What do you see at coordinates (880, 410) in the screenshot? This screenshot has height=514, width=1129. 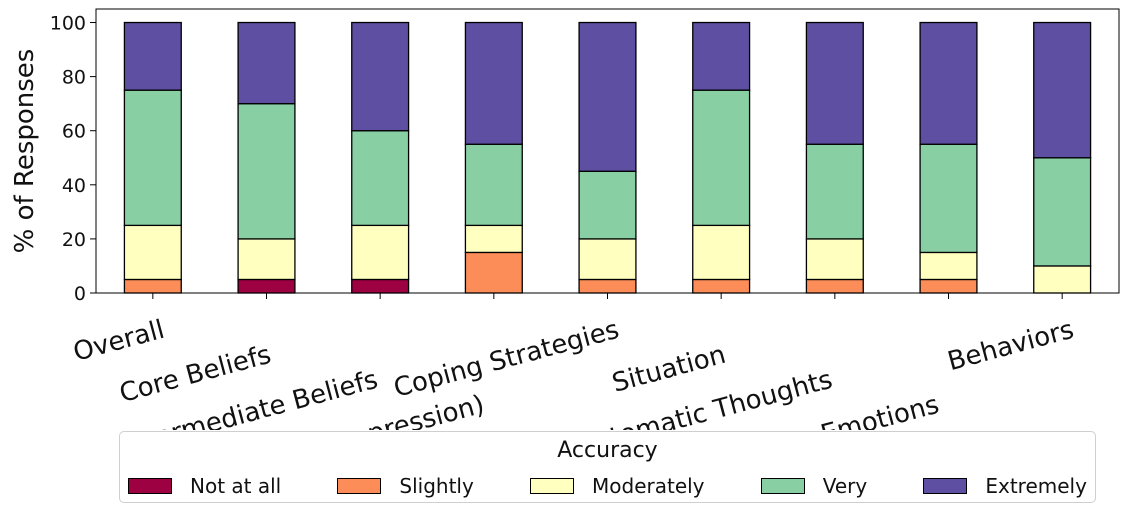 I see `x-tick-label: Emotions` at bounding box center [880, 410].